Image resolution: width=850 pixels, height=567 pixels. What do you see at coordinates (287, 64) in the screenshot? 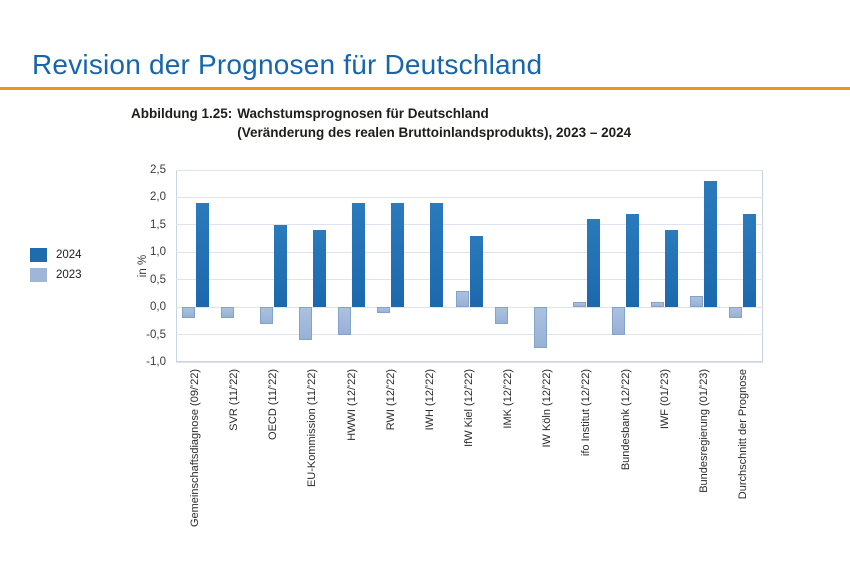
I see `page-title: Revision der Prognosen für Deutschland` at bounding box center [287, 64].